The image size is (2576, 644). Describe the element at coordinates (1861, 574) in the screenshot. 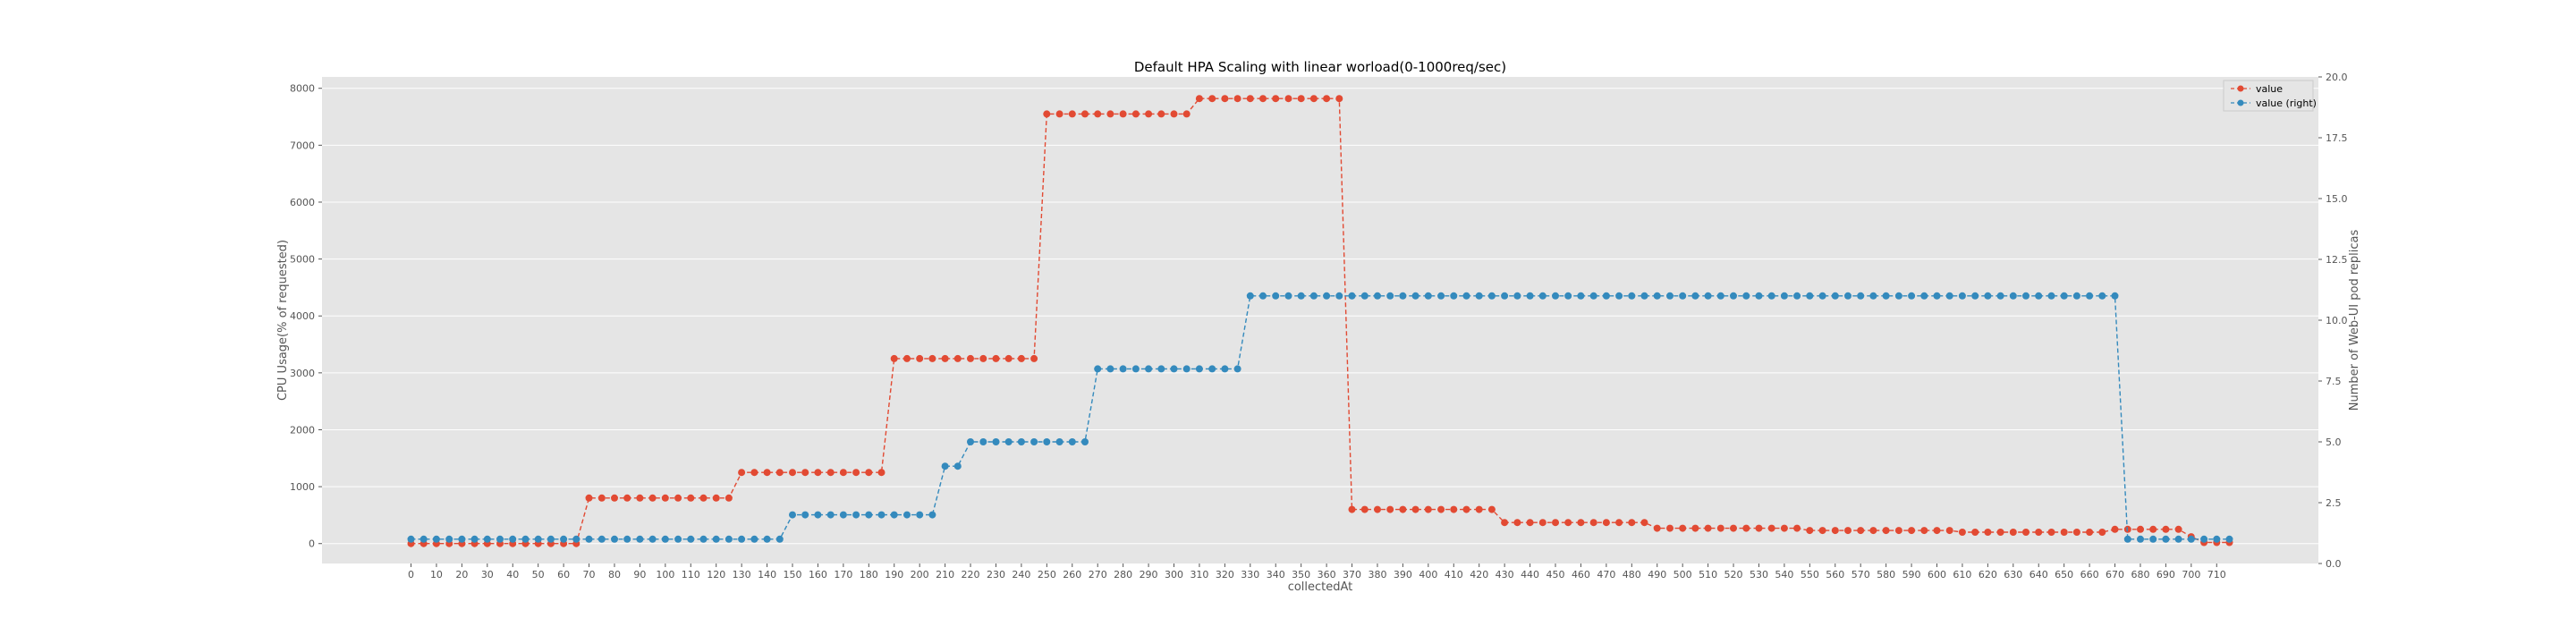

I see `x-tick-label: 570` at that location.